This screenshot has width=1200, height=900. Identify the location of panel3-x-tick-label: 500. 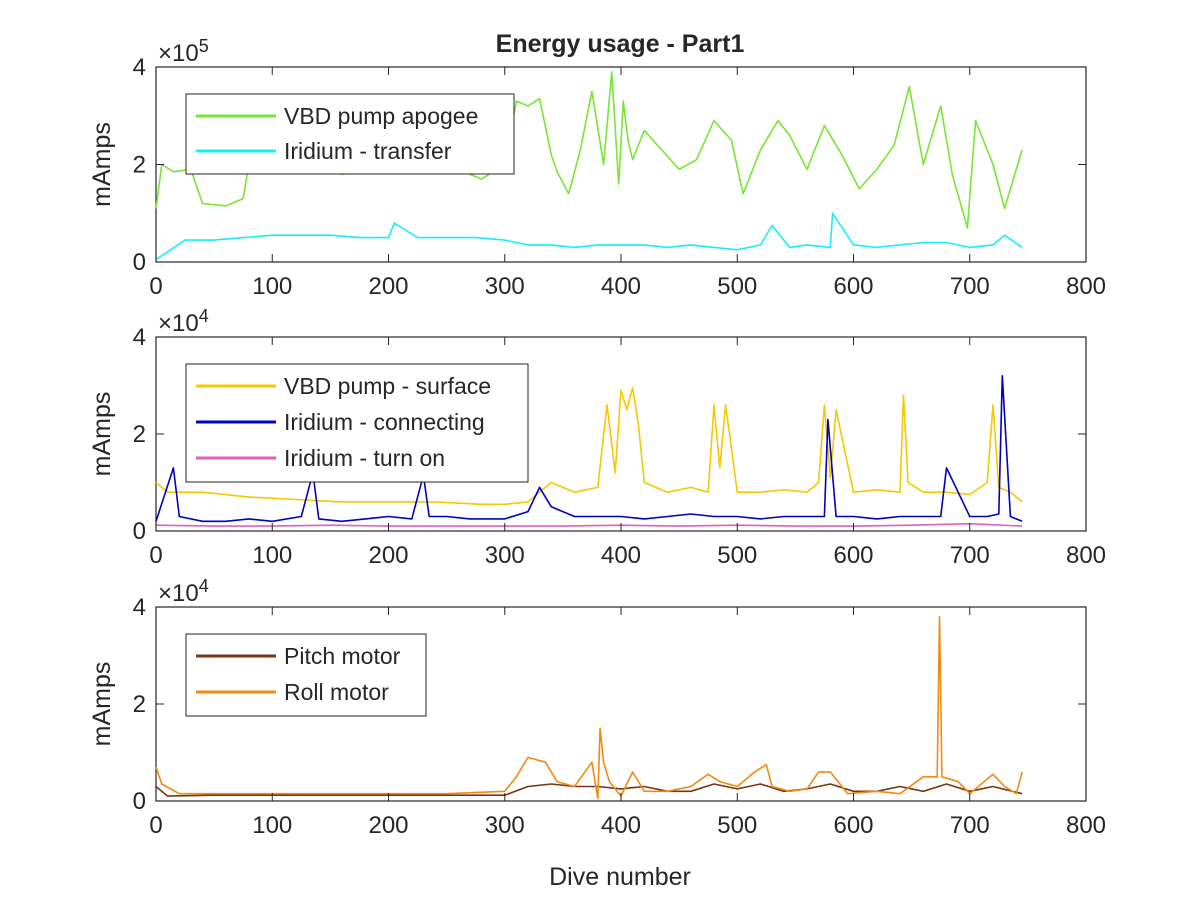
(737, 825).